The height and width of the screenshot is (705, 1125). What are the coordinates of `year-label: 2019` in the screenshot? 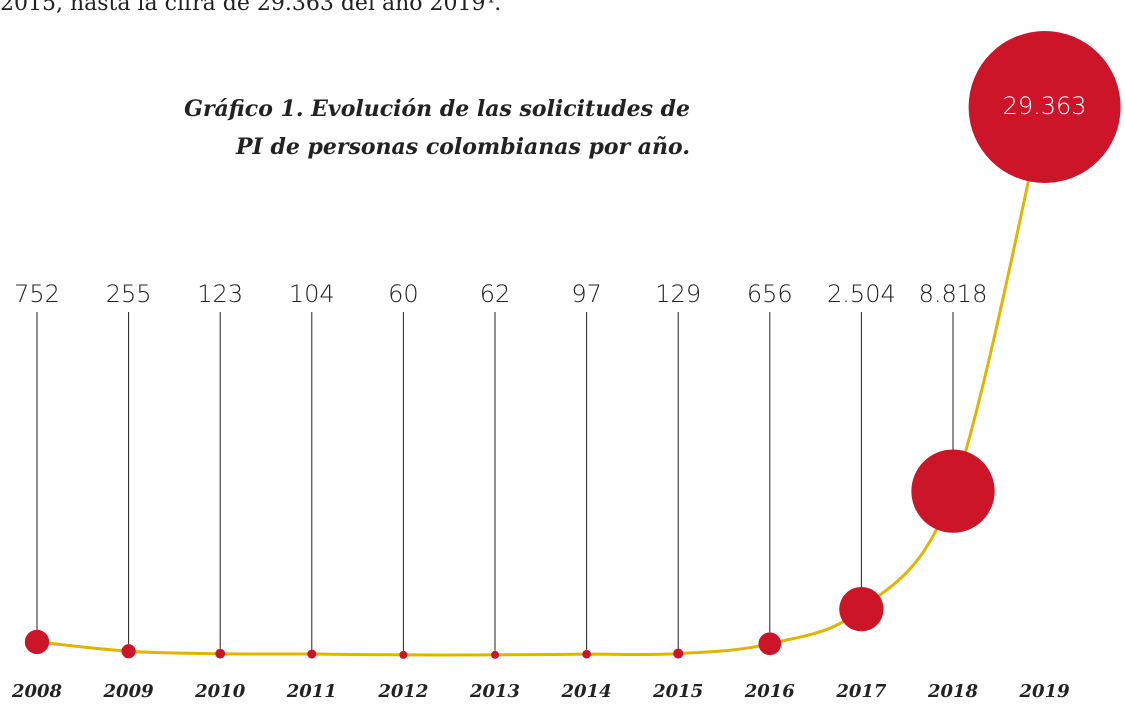 It's located at (1045, 691).